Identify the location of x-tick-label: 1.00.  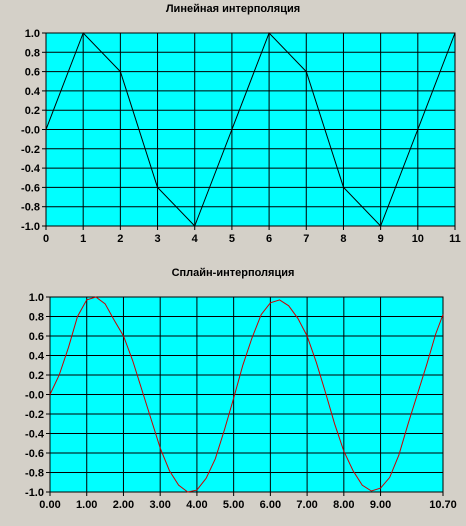
(86, 505).